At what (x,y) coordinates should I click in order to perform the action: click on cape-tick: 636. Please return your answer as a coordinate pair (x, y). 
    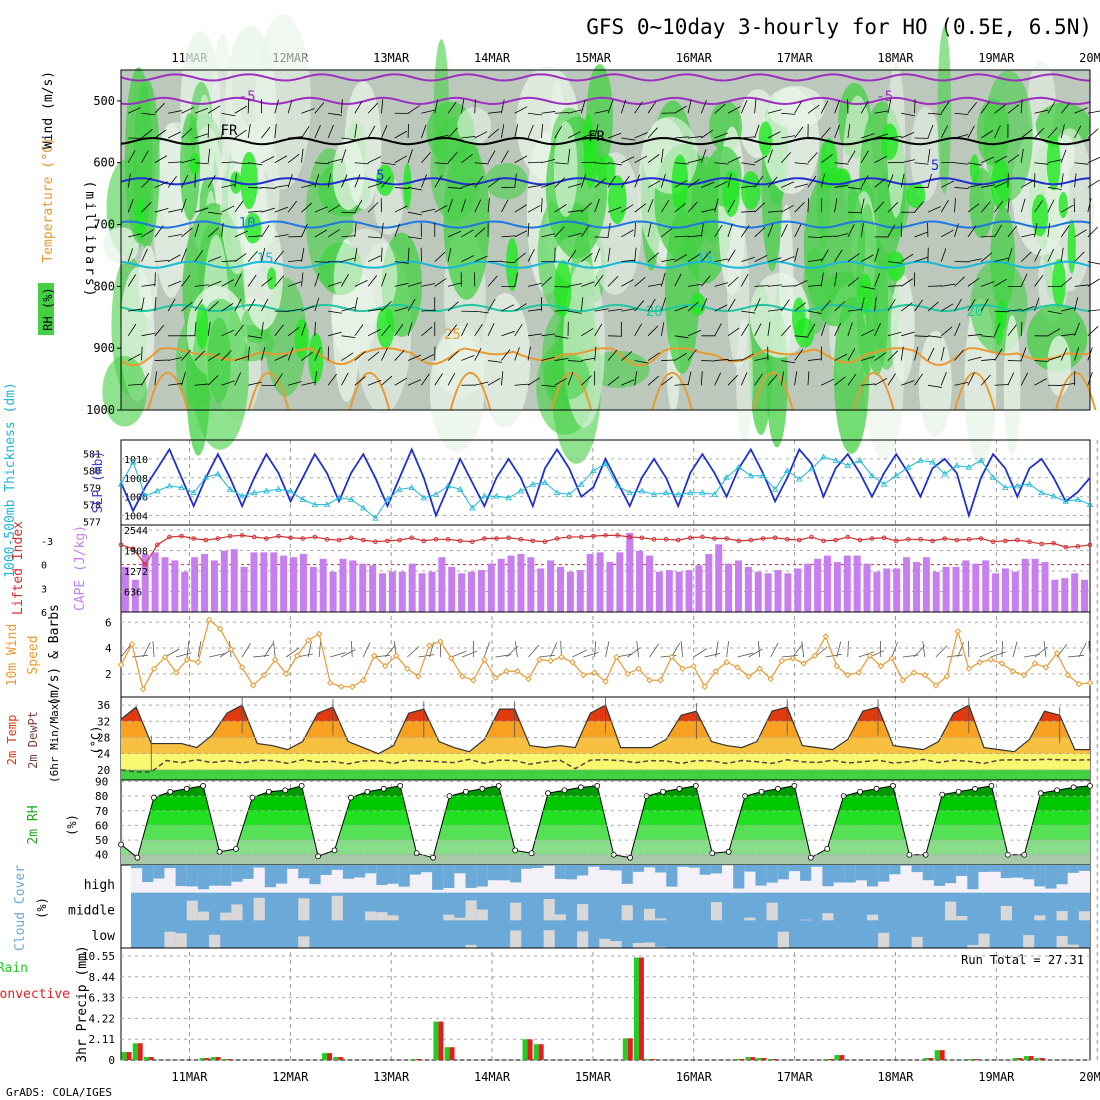
    Looking at the image, I should click on (133, 593).